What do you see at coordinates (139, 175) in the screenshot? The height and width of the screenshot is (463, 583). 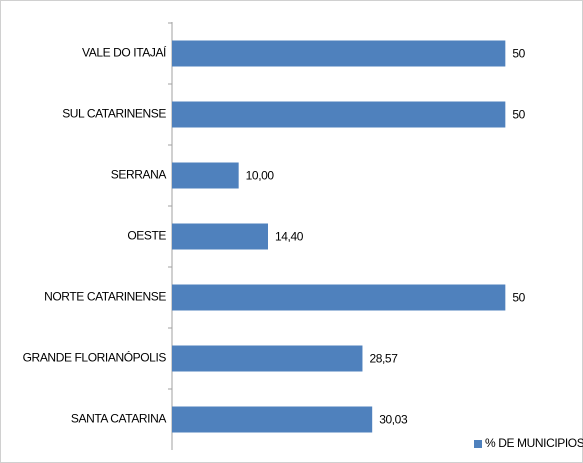 I see `y-tick-label: SERRANA` at bounding box center [139, 175].